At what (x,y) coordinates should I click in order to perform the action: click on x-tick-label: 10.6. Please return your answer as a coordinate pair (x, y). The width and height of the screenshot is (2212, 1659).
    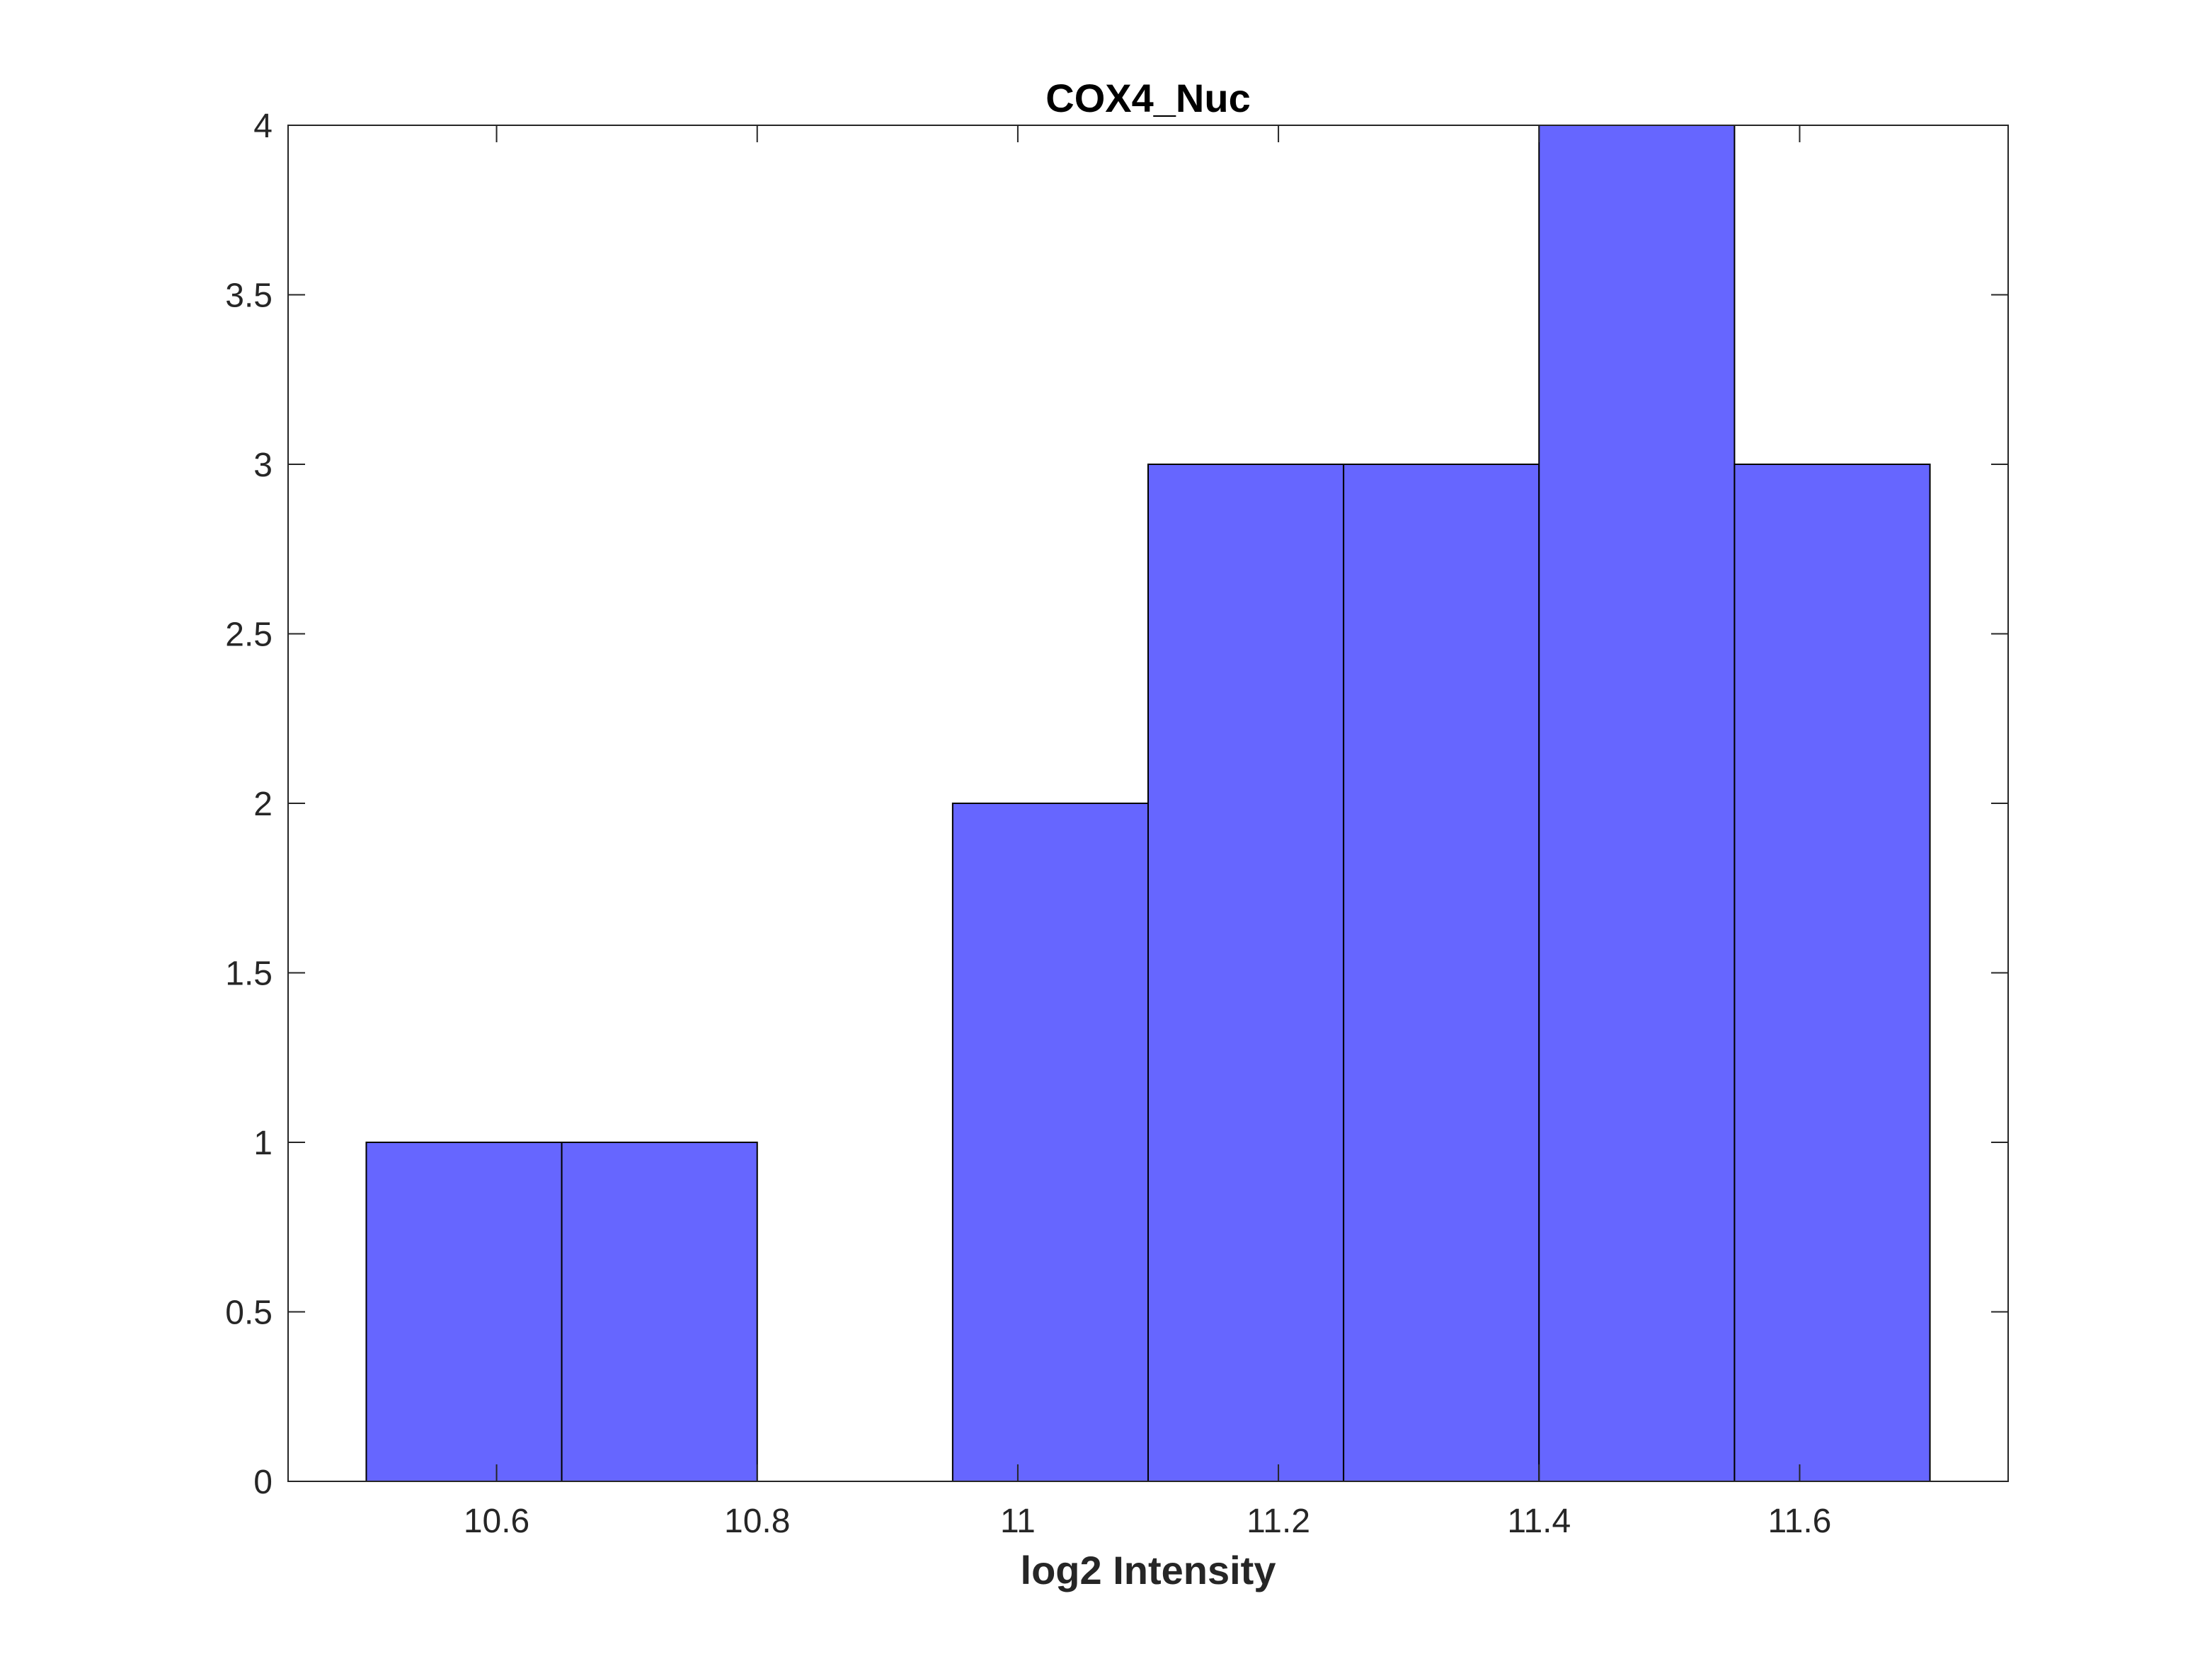
    Looking at the image, I should click on (496, 1521).